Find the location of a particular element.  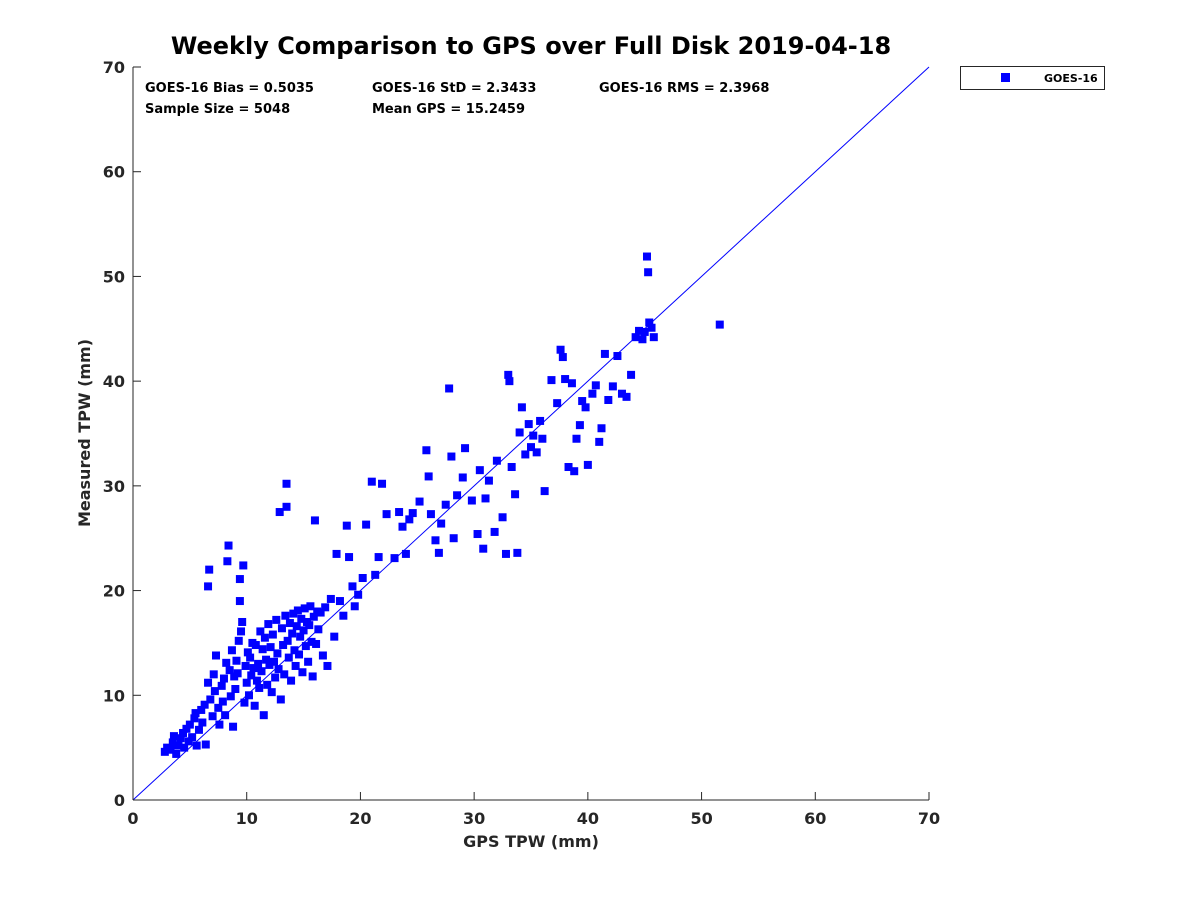

x-tick-label: 70 is located at coordinates (929, 818).